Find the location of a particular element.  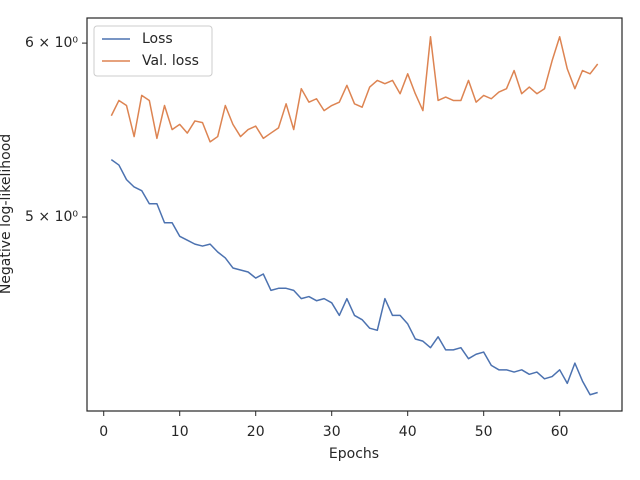

y-axis-label: Negative log-likelihood is located at coordinates (7, 214).